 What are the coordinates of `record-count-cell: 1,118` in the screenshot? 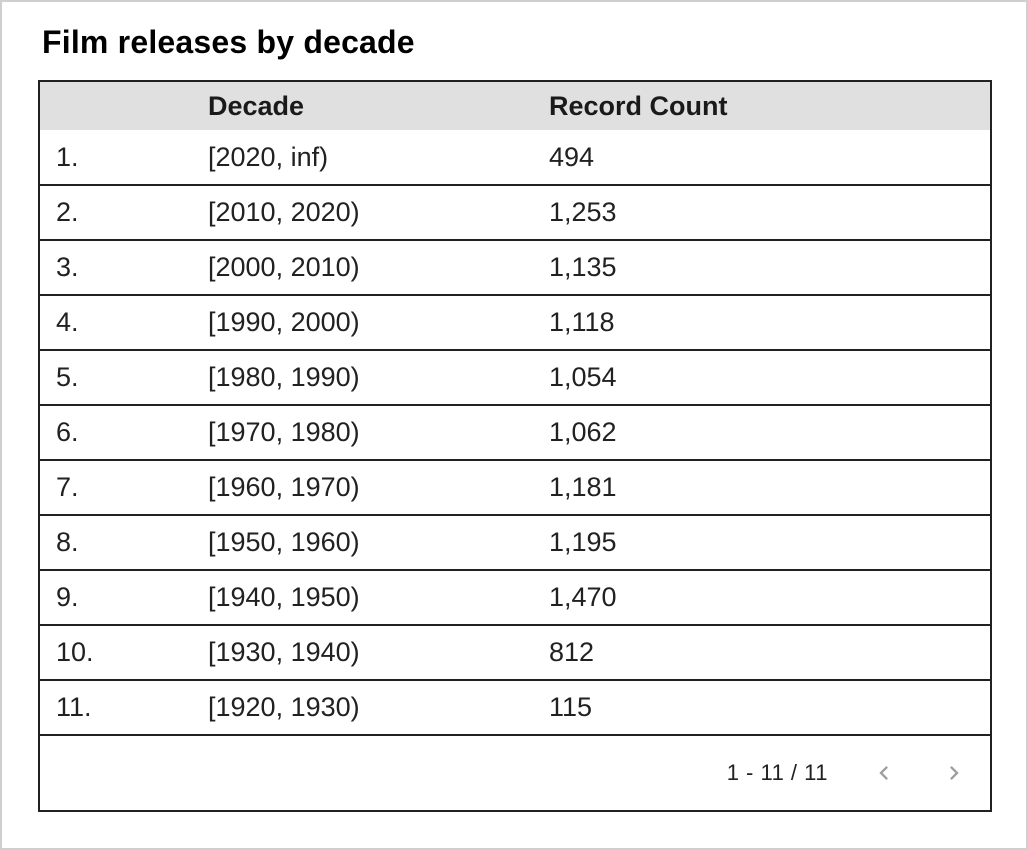 It's located at (762, 323).